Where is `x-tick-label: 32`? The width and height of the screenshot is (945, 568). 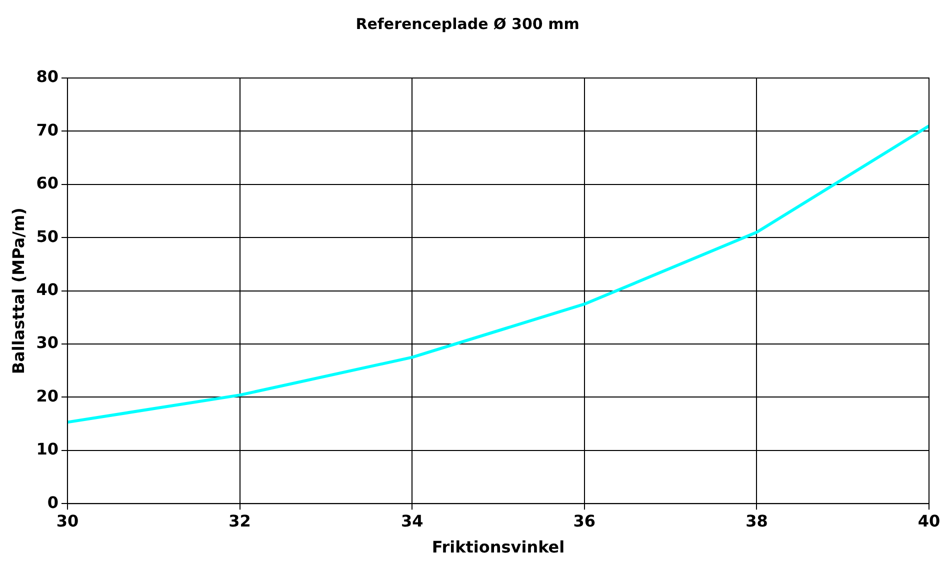
x-tick-label: 32 is located at coordinates (239, 520).